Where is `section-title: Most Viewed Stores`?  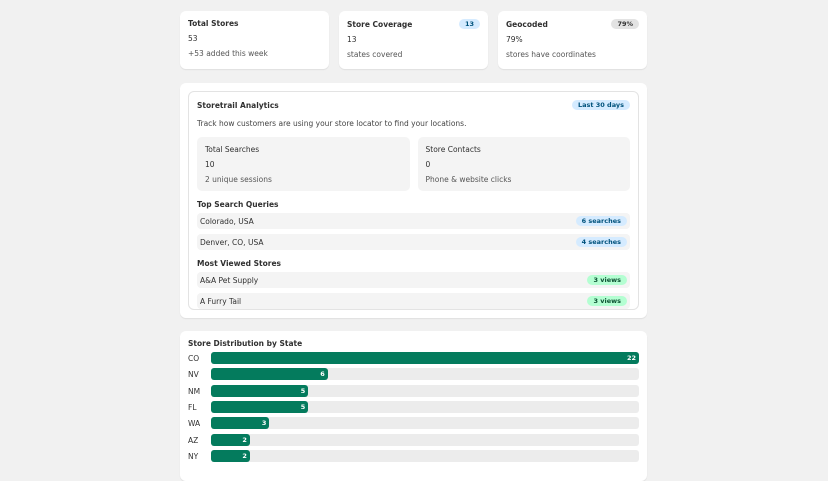
section-title: Most Viewed Stores is located at coordinates (239, 263).